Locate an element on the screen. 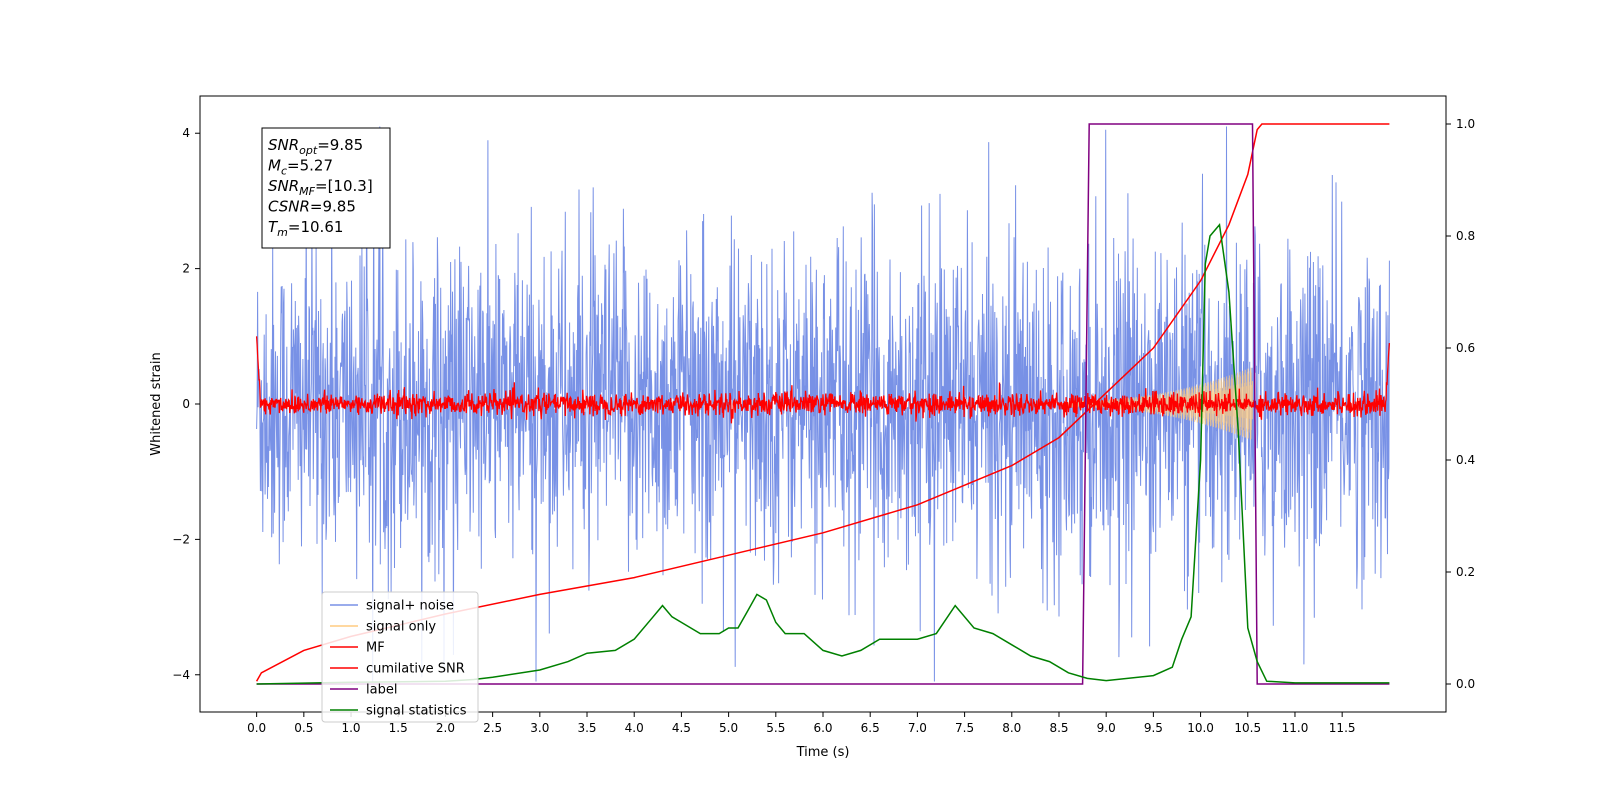  x-tick-label: 2.5 is located at coordinates (492, 728).